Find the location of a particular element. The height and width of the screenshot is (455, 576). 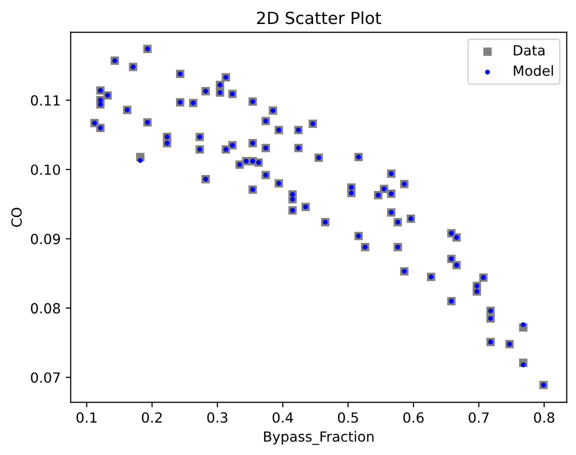

x-tick-label: 0.6 is located at coordinates (413, 417).